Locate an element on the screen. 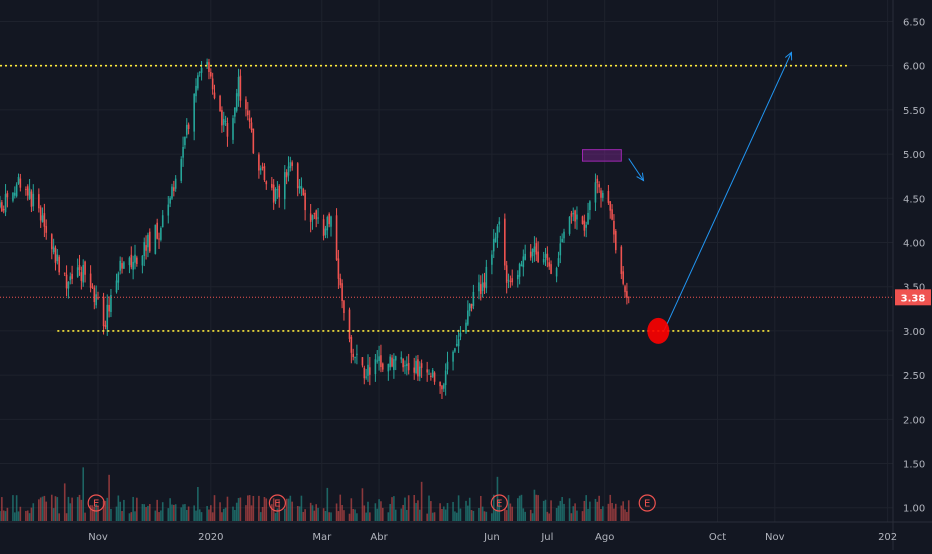  price-tick-label: 6.00 is located at coordinates (914, 67).